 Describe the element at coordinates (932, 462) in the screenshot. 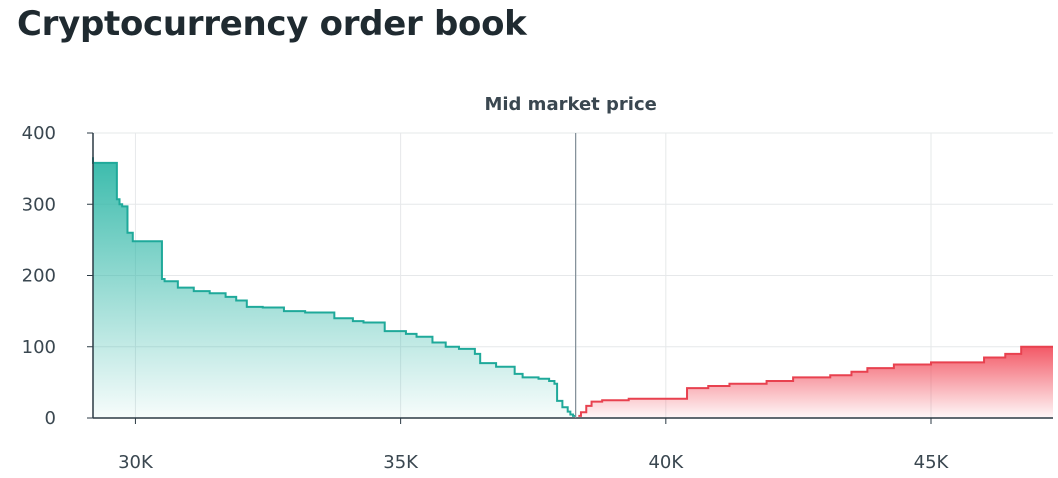

I see `x-tick-label-3: 45K` at that location.